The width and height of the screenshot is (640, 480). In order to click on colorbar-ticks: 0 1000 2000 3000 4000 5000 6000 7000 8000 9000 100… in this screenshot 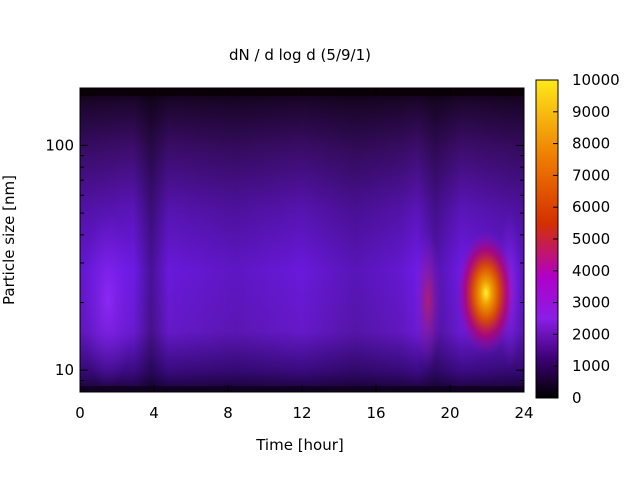, I will do `click(586, 239)`.